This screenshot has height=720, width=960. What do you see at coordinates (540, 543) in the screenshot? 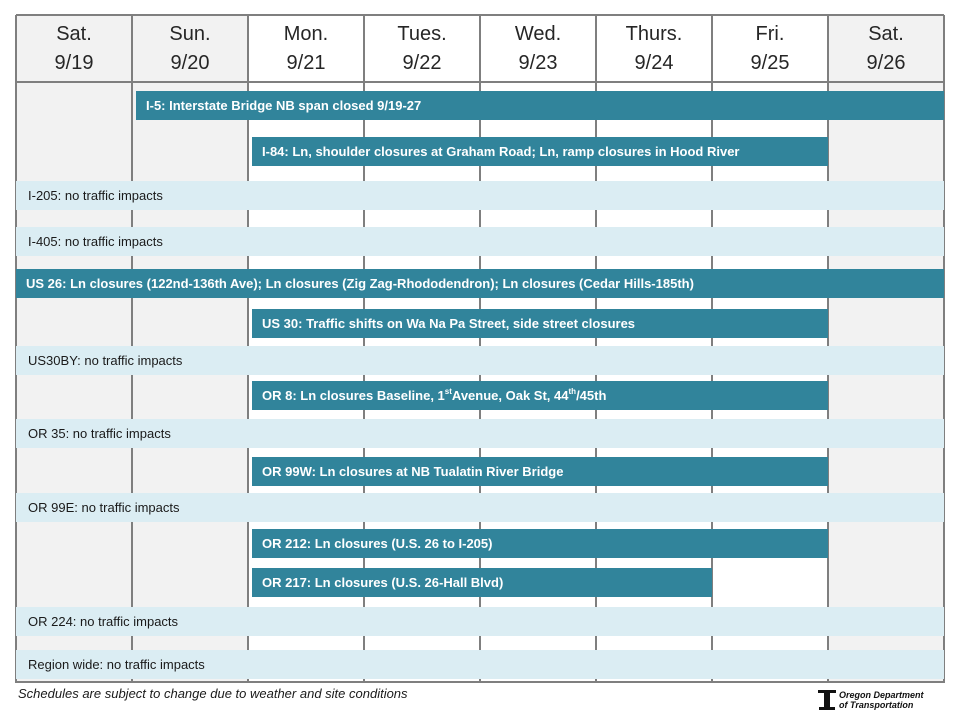
I see `route-bar-or-212: OR 212: Ln closures (U.S. 26 to I-205)` at bounding box center [540, 543].